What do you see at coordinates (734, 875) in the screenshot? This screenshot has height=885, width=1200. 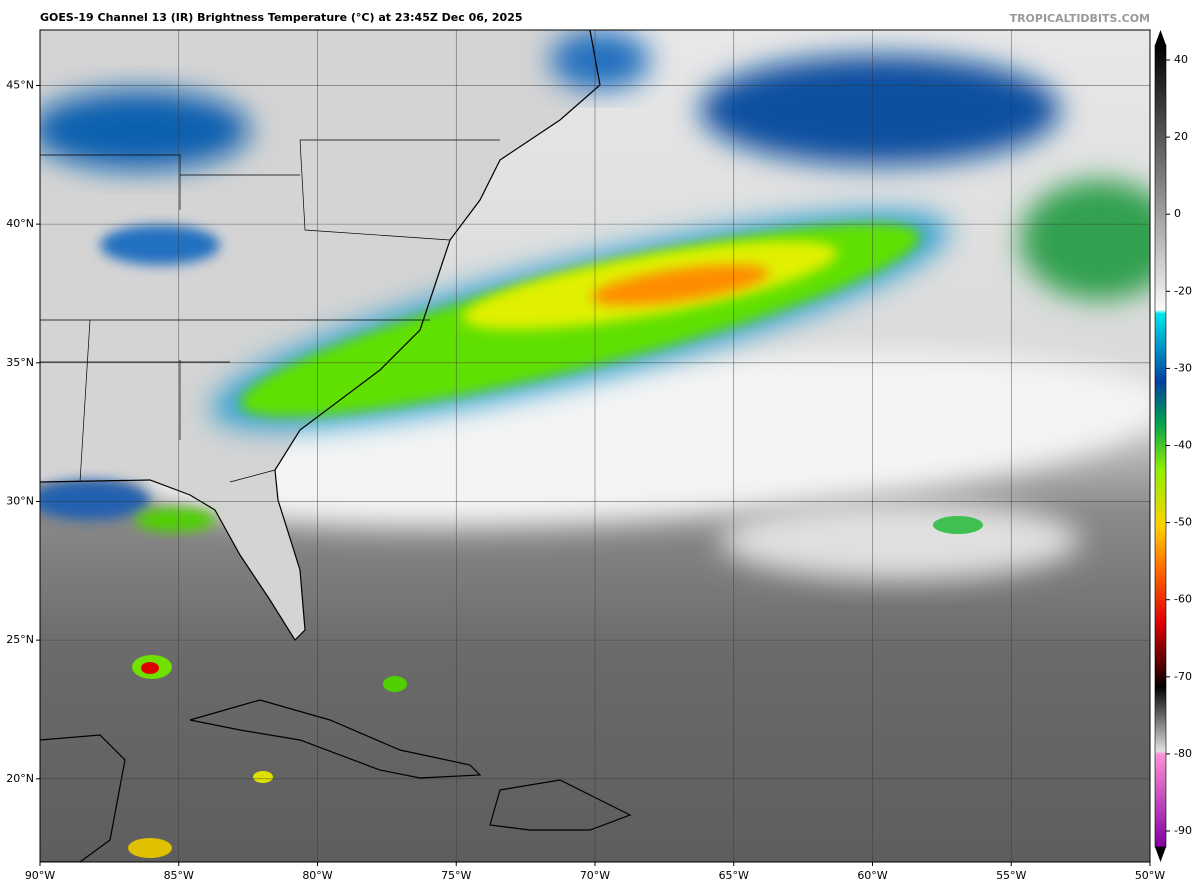 I see `lon-tick-label: 65°W` at bounding box center [734, 875].